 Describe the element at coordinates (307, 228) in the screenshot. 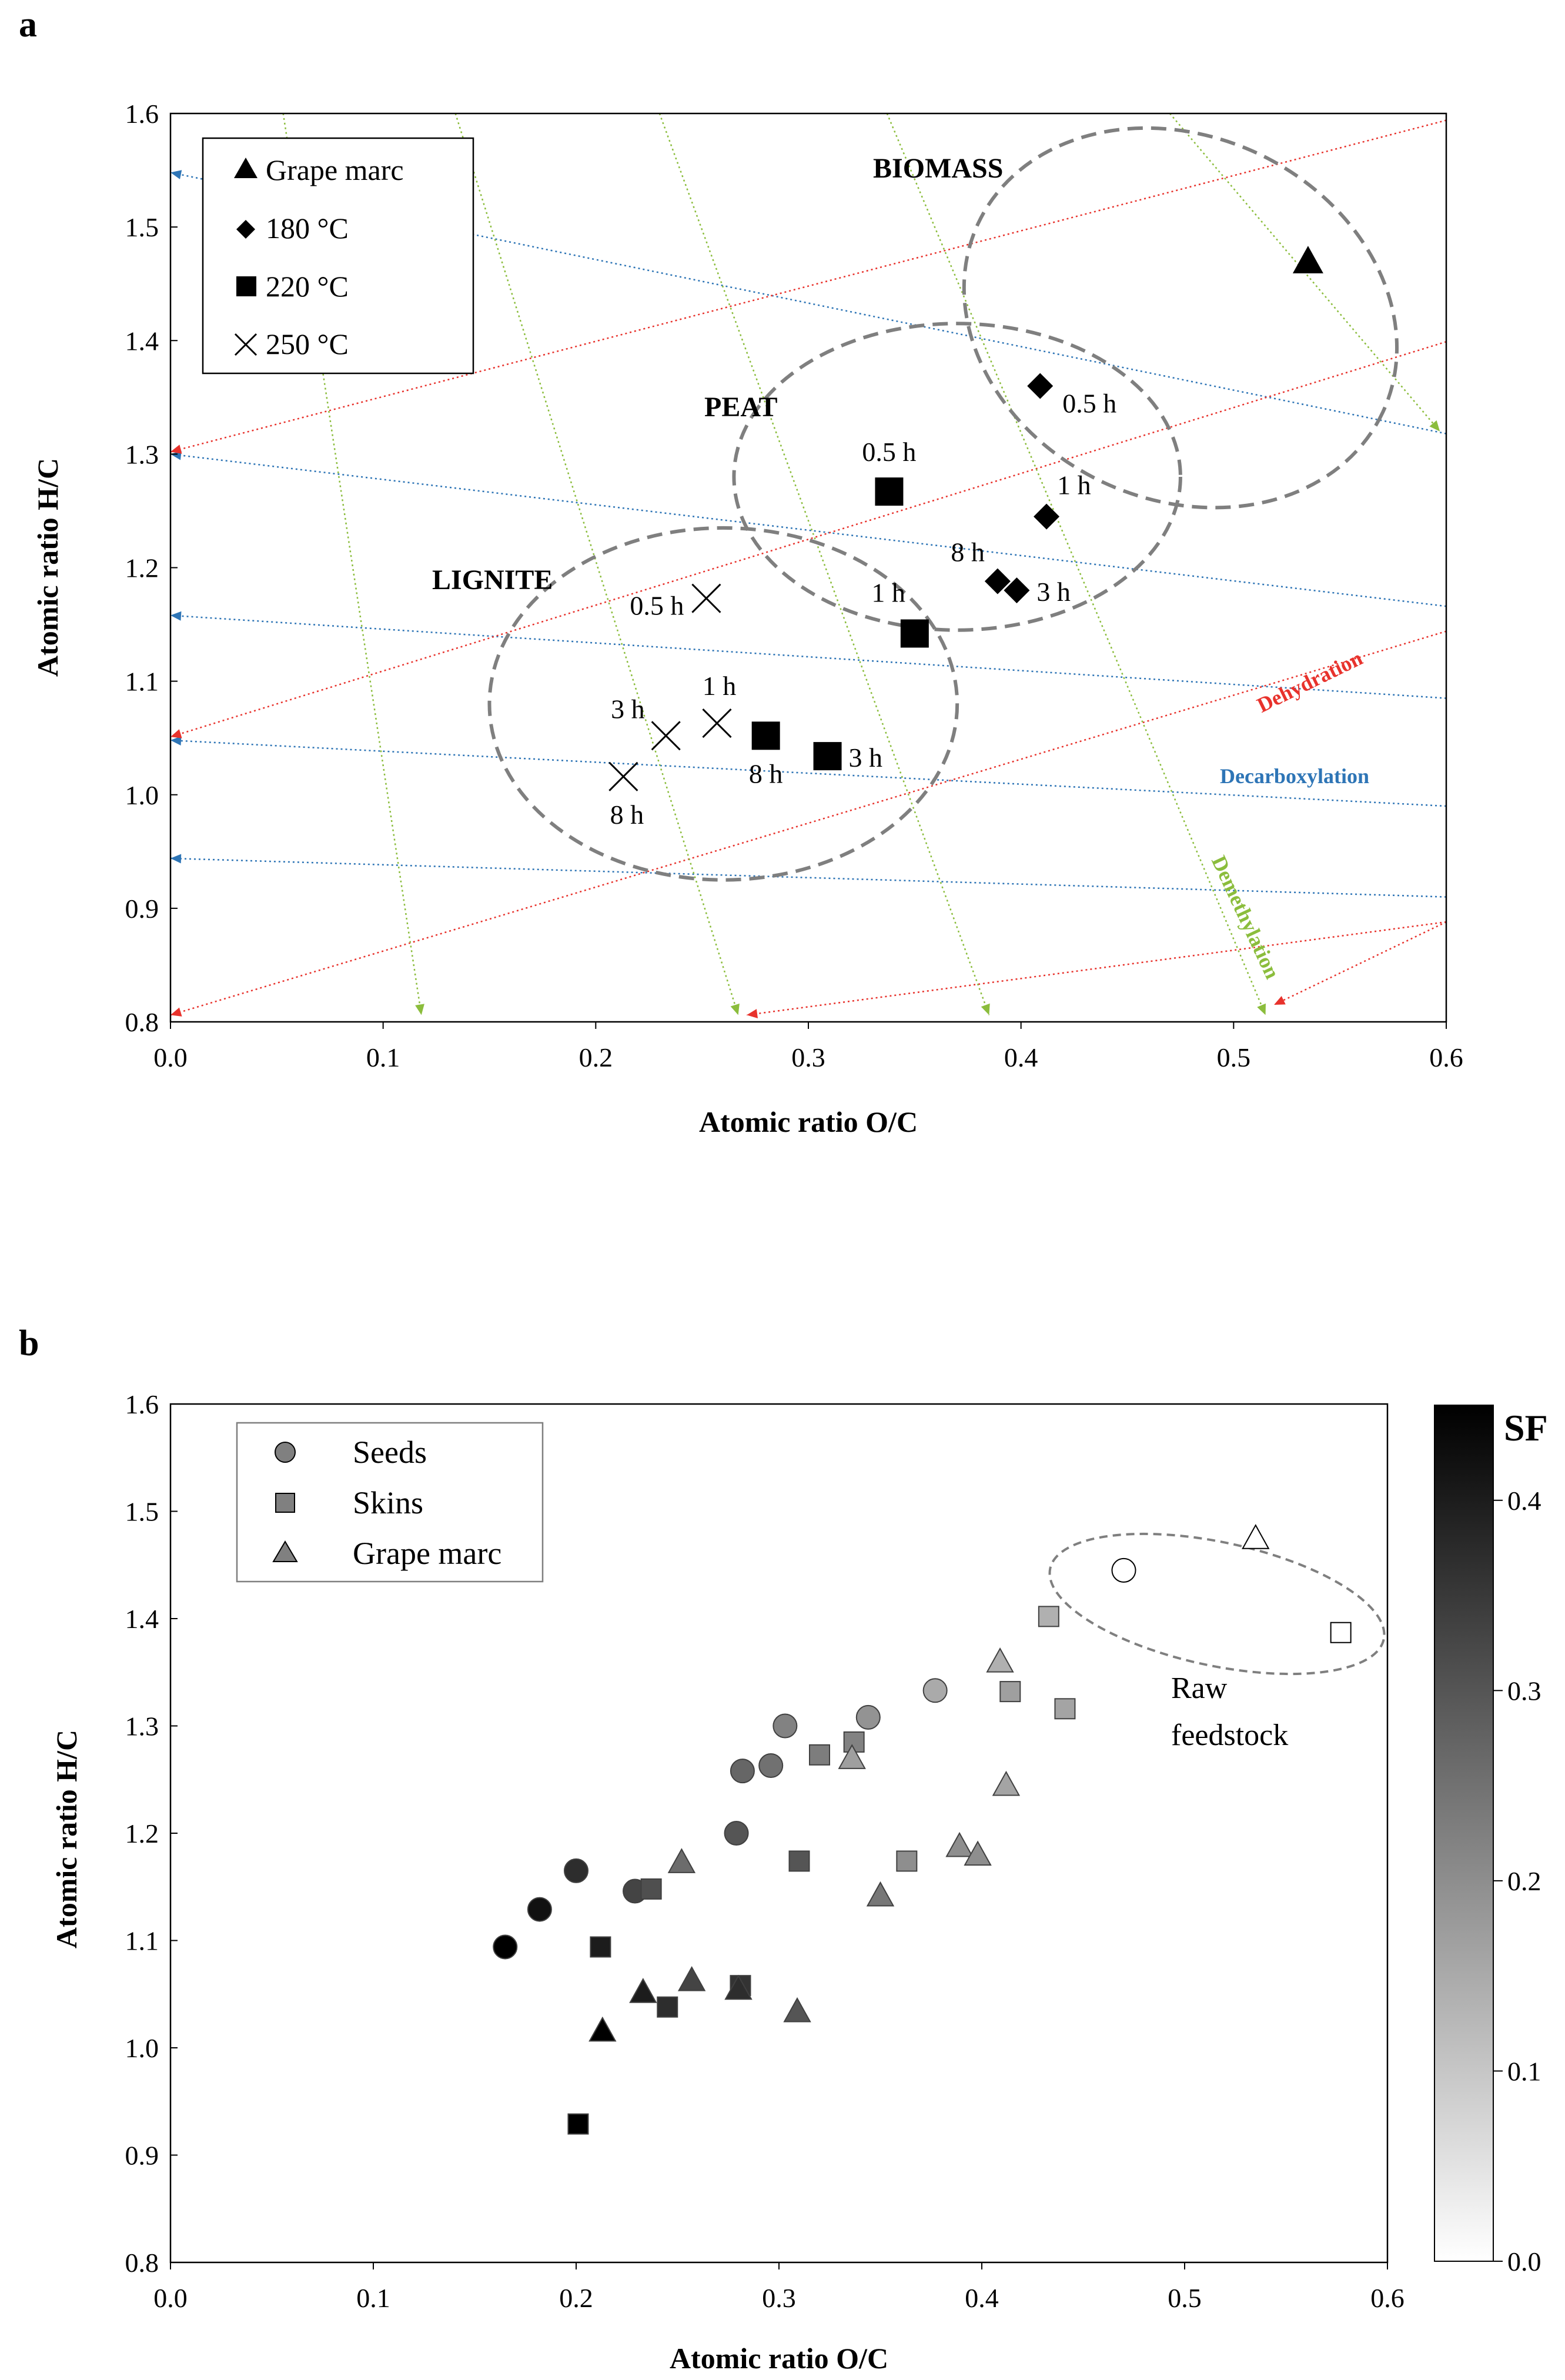

I see `legend-a-label-180: 180 °C` at that location.